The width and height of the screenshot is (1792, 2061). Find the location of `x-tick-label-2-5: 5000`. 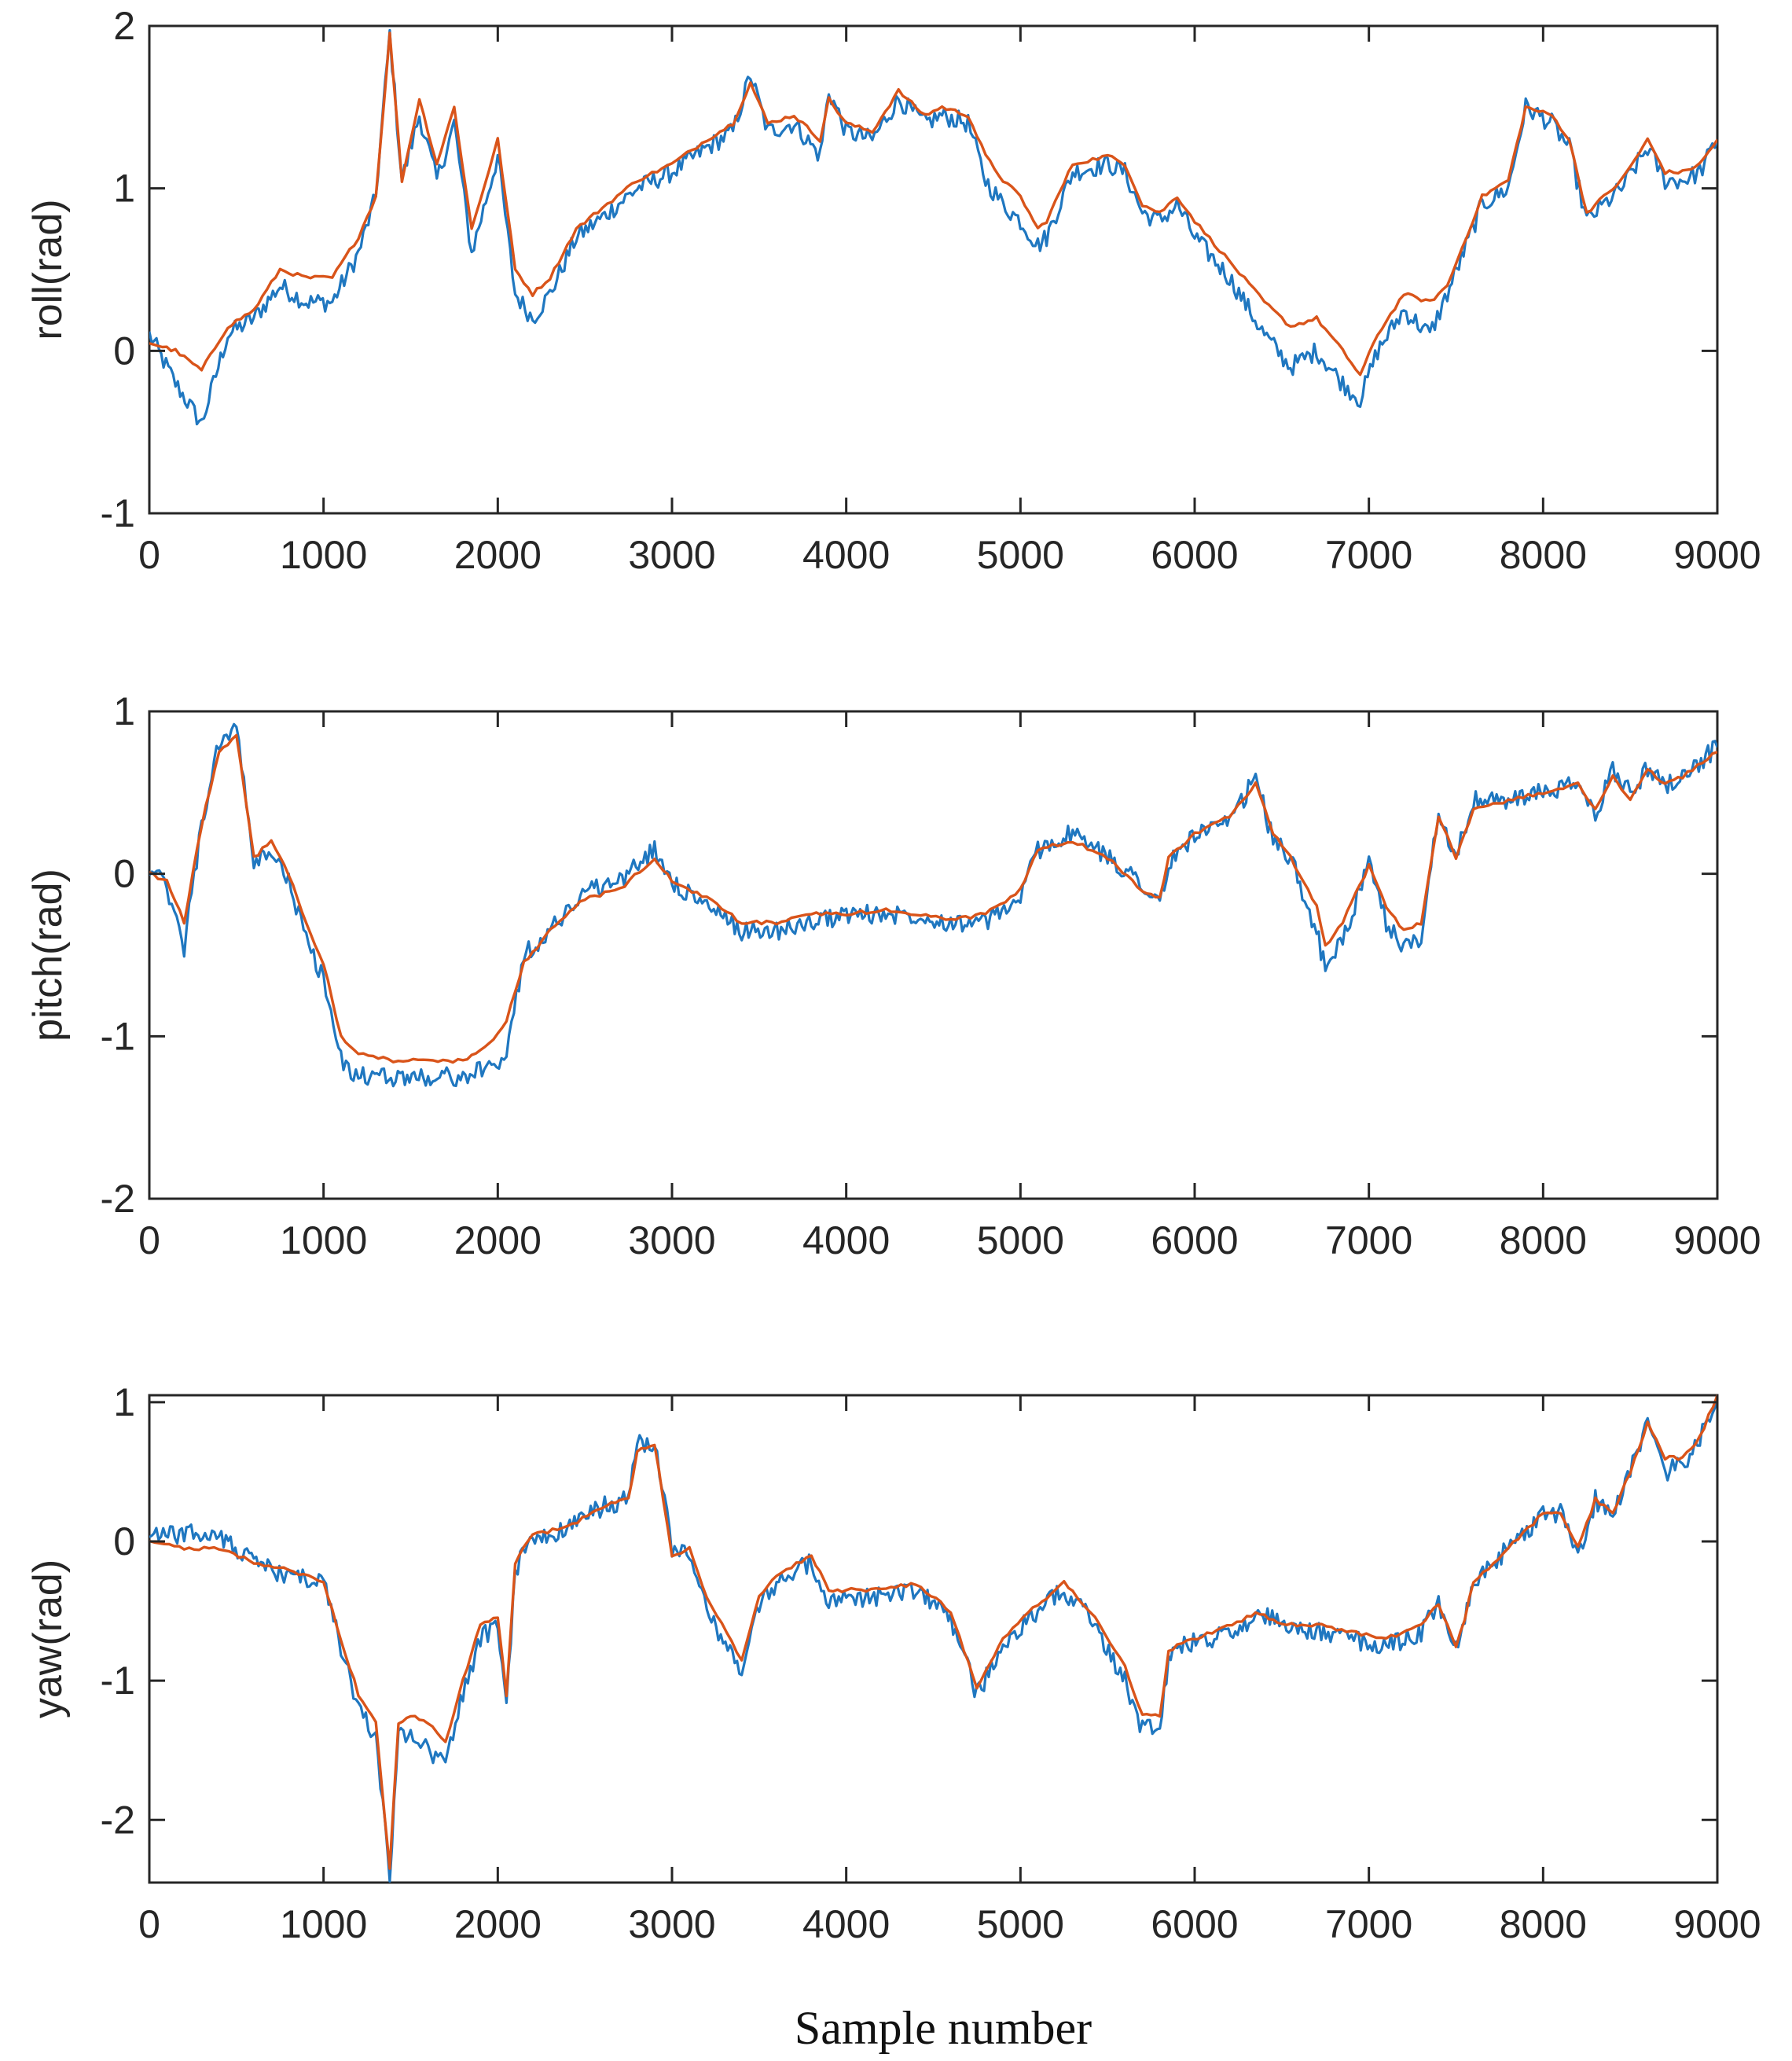

x-tick-label-2-5: 5000 is located at coordinates (1020, 1924).